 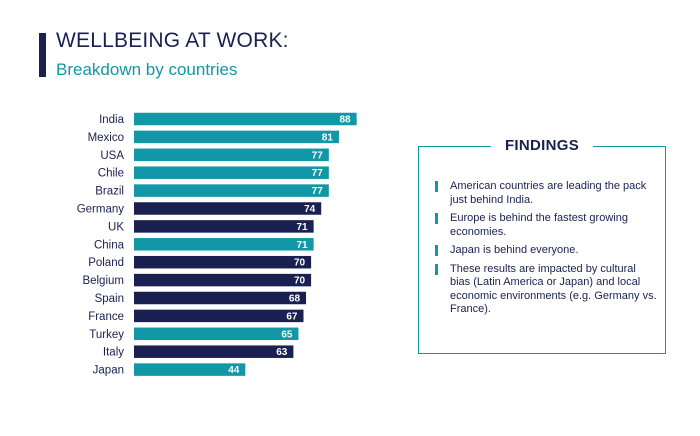 I want to click on category-label: Mexico, so click(x=106, y=138).